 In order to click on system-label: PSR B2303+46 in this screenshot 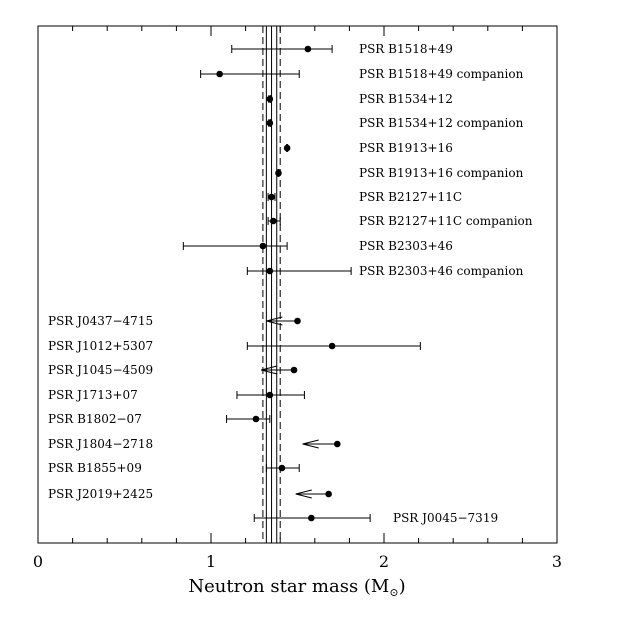, I will do `click(406, 246)`.